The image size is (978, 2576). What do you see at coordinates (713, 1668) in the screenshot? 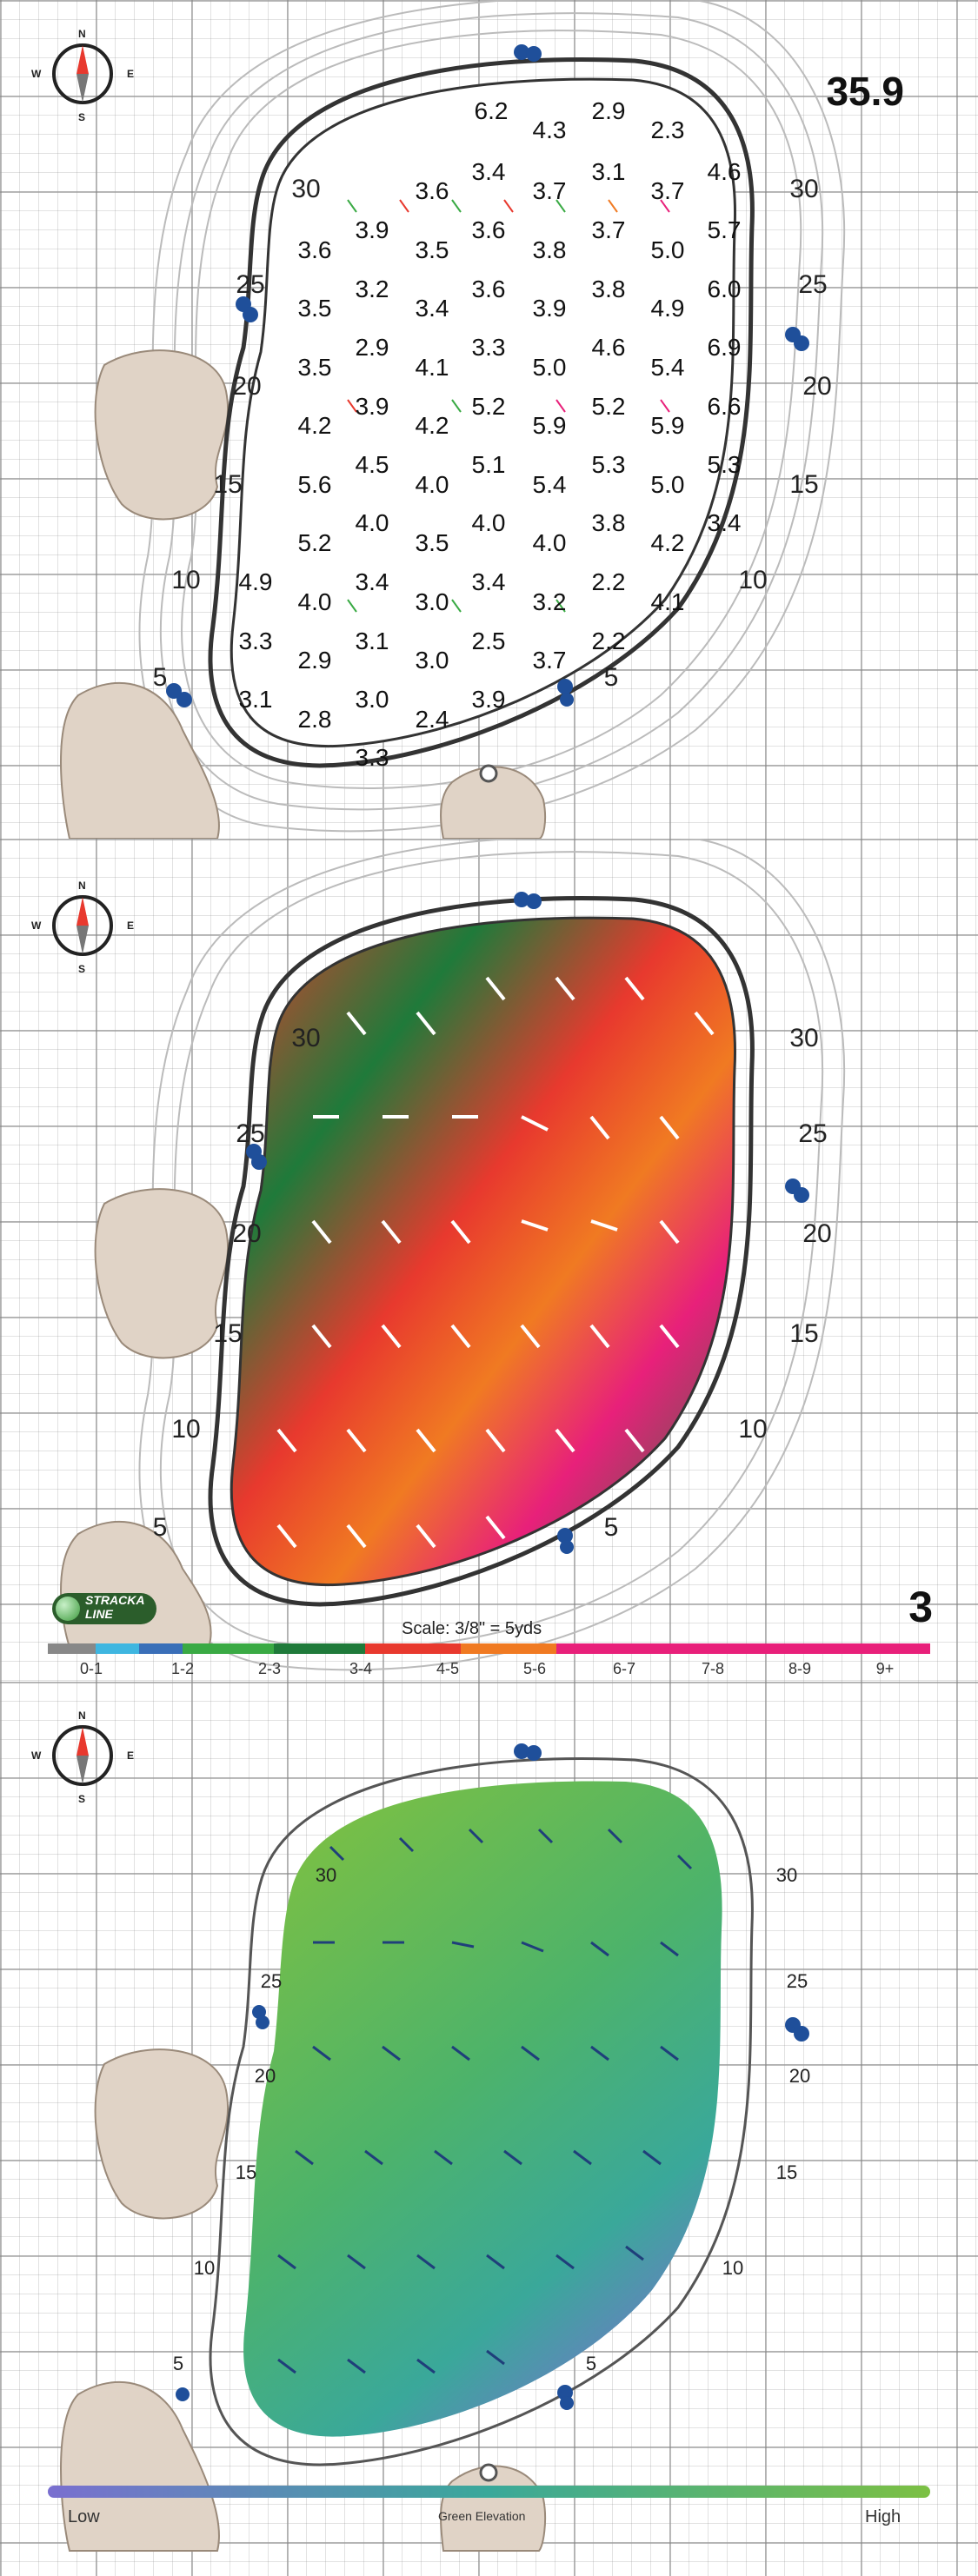
I see `legend-label-7-8: 7-8` at bounding box center [713, 1668].